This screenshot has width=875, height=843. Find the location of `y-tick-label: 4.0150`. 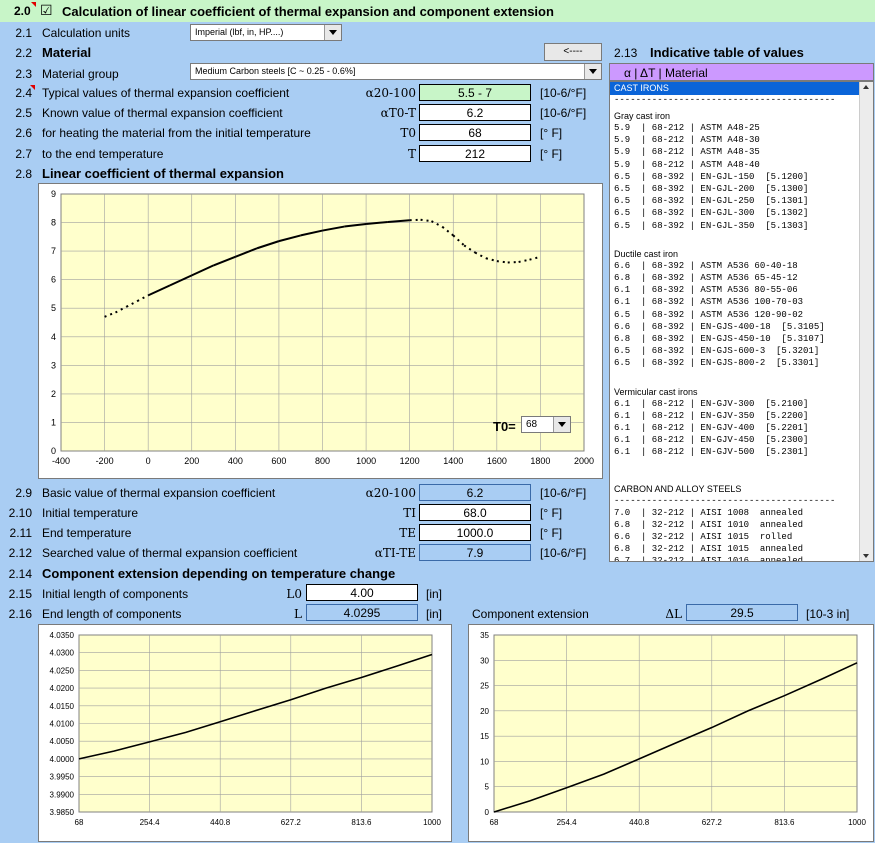

y-tick-label: 4.0150 is located at coordinates (62, 706).